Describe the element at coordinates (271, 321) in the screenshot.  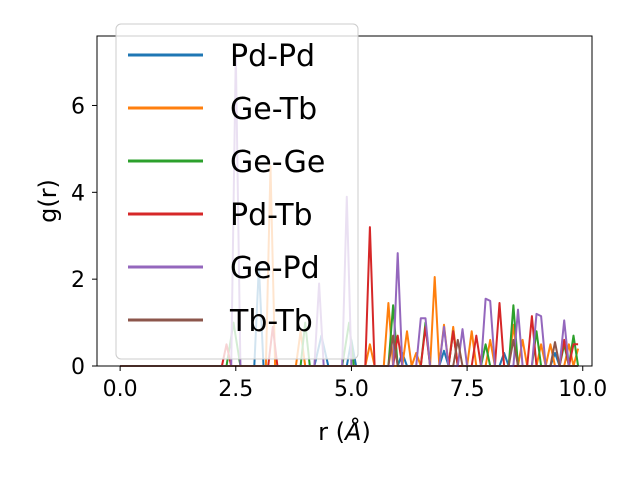
I see `legend-label-tb-tb: Tb-Tb` at that location.